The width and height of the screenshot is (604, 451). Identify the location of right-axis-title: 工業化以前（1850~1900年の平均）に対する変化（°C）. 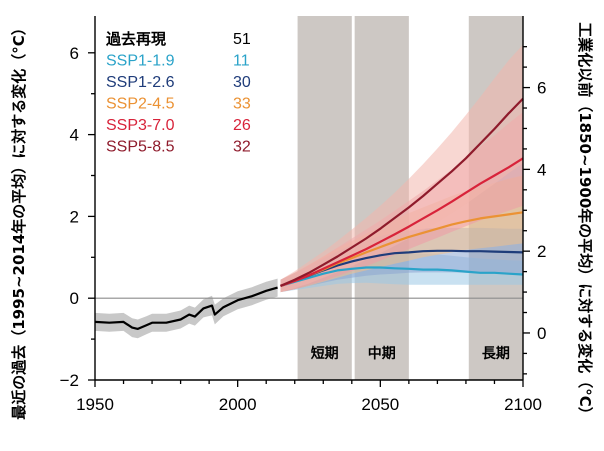
(585, 222).